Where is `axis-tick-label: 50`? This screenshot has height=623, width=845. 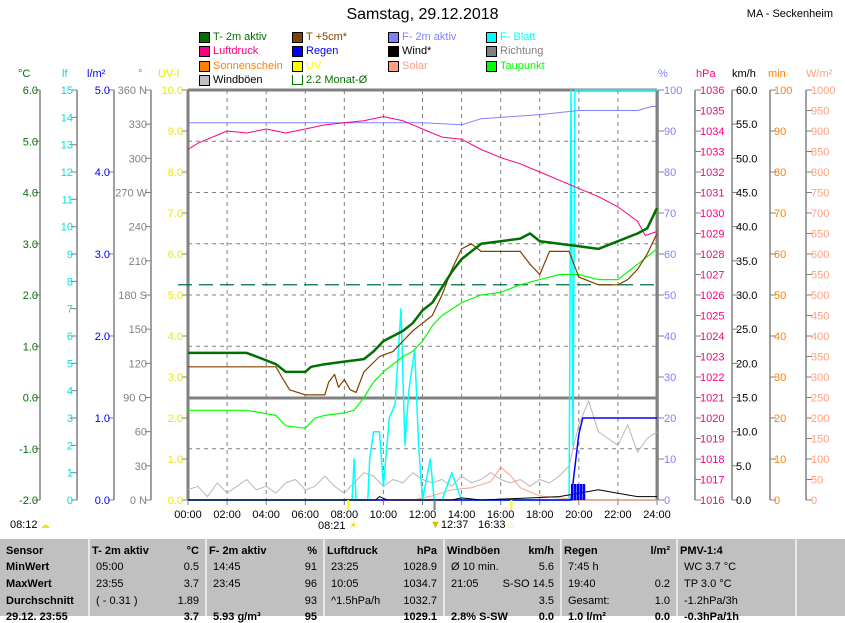
axis-tick-label: 50 is located at coordinates (670, 296).